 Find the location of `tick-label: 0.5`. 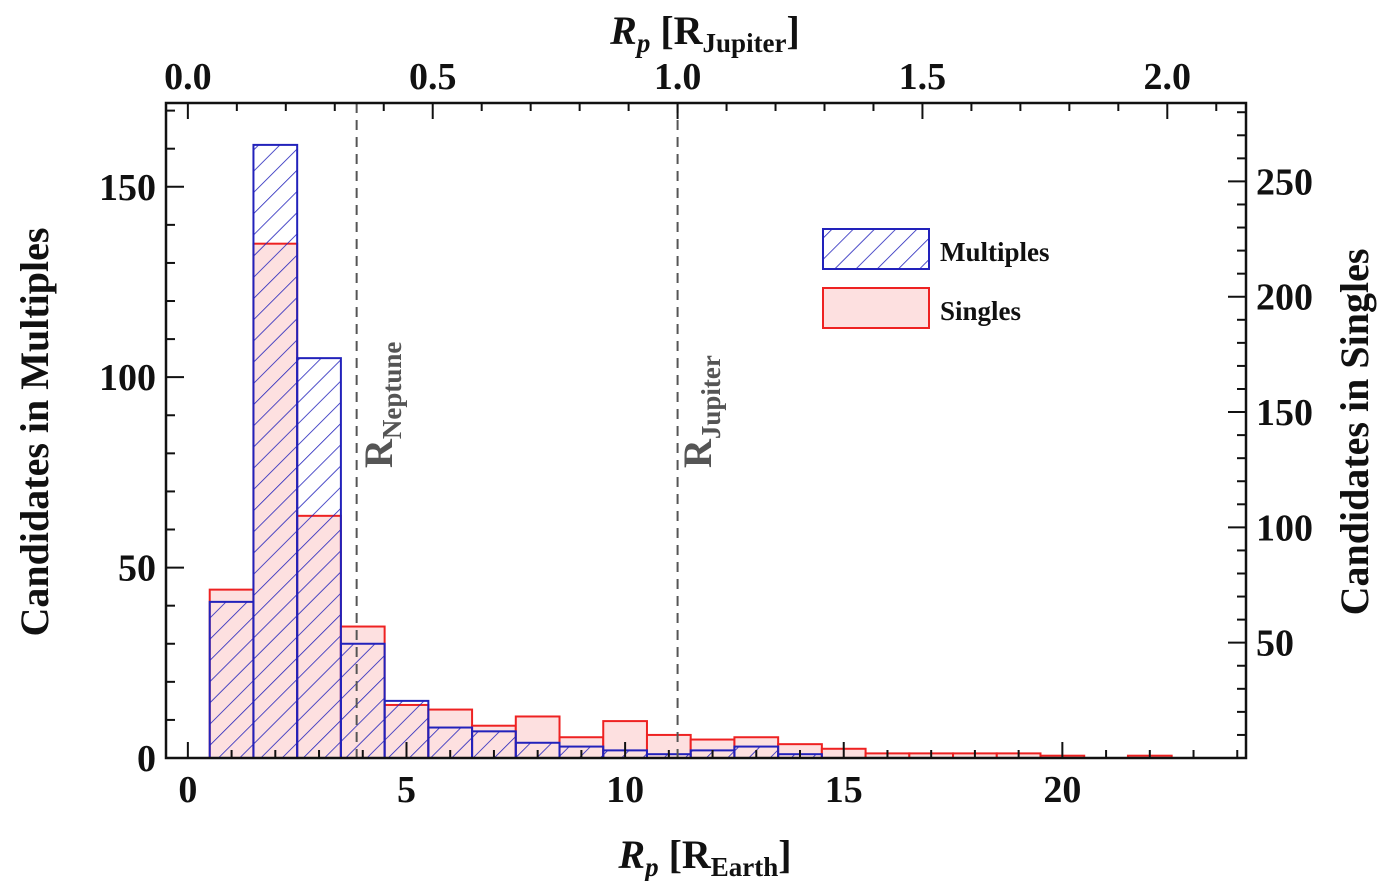

tick-label: 0.5 is located at coordinates (433, 77).